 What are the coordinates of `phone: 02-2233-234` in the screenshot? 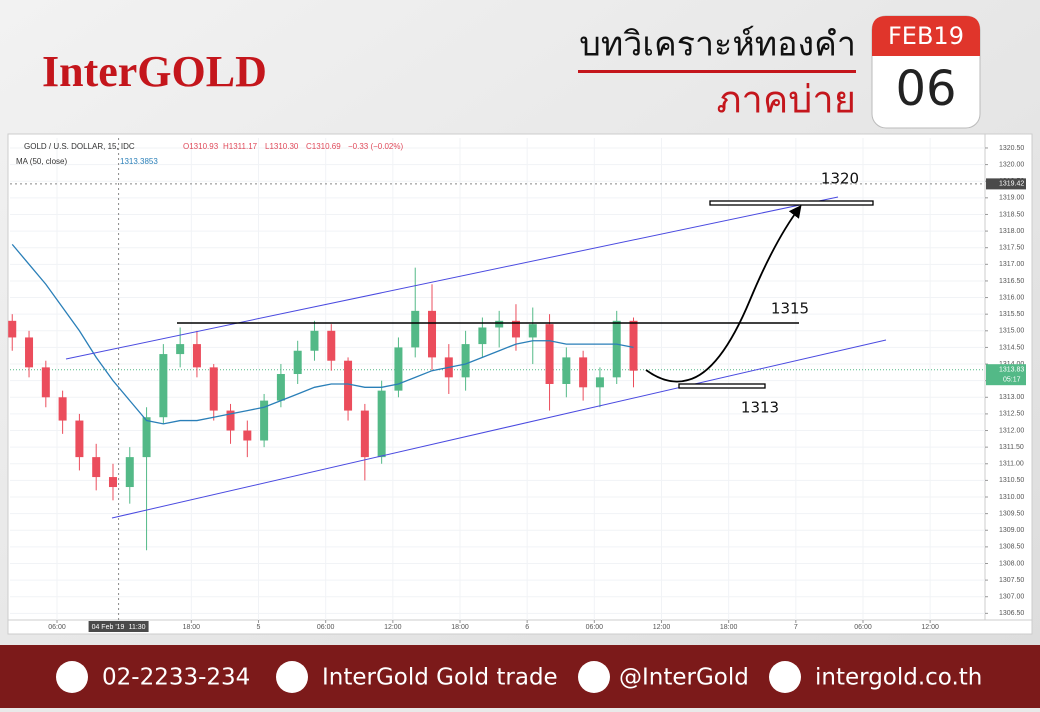 It's located at (176, 678).